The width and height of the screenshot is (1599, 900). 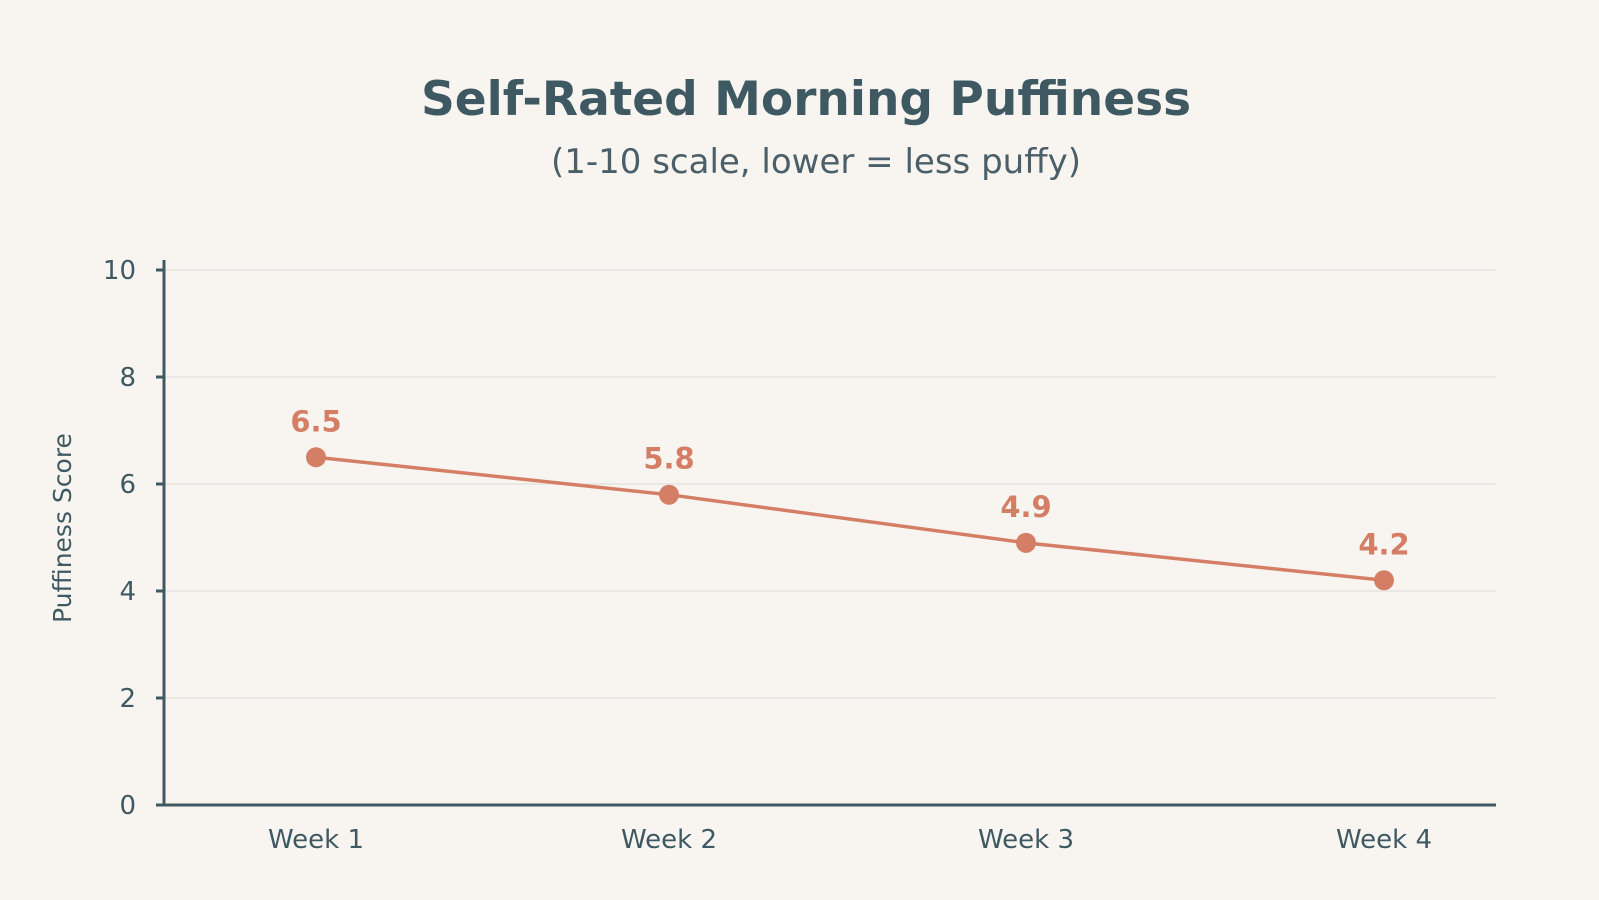 What do you see at coordinates (127, 592) in the screenshot?
I see `y-tick-label: 4` at bounding box center [127, 592].